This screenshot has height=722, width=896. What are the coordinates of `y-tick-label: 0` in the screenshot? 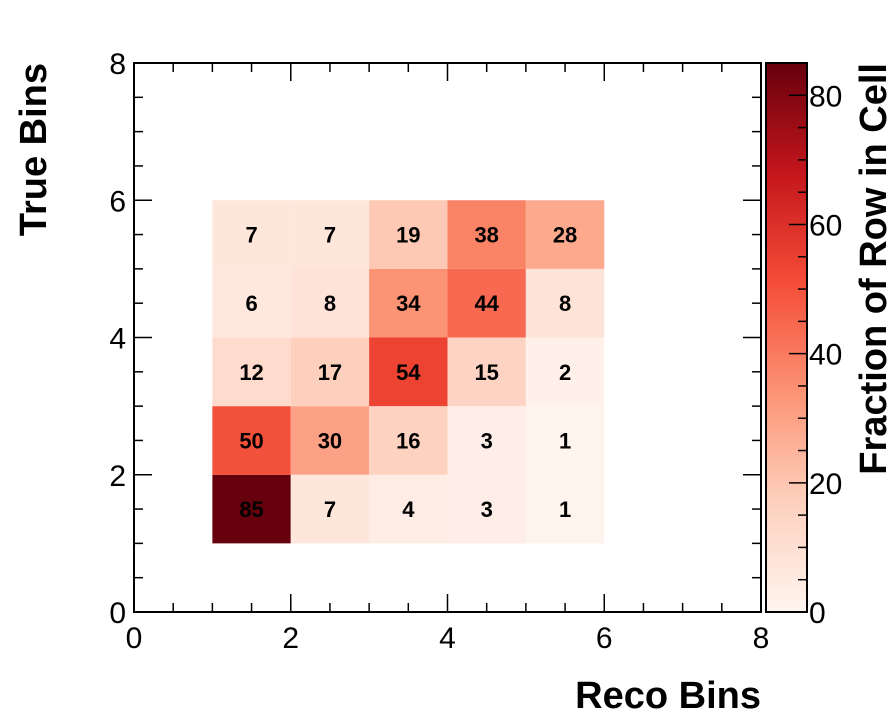 It's located at (117, 613).